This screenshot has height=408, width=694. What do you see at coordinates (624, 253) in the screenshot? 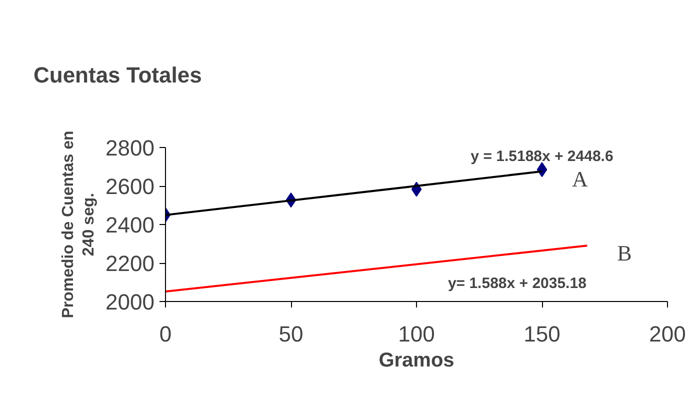
I see `series-label: B` at bounding box center [624, 253].